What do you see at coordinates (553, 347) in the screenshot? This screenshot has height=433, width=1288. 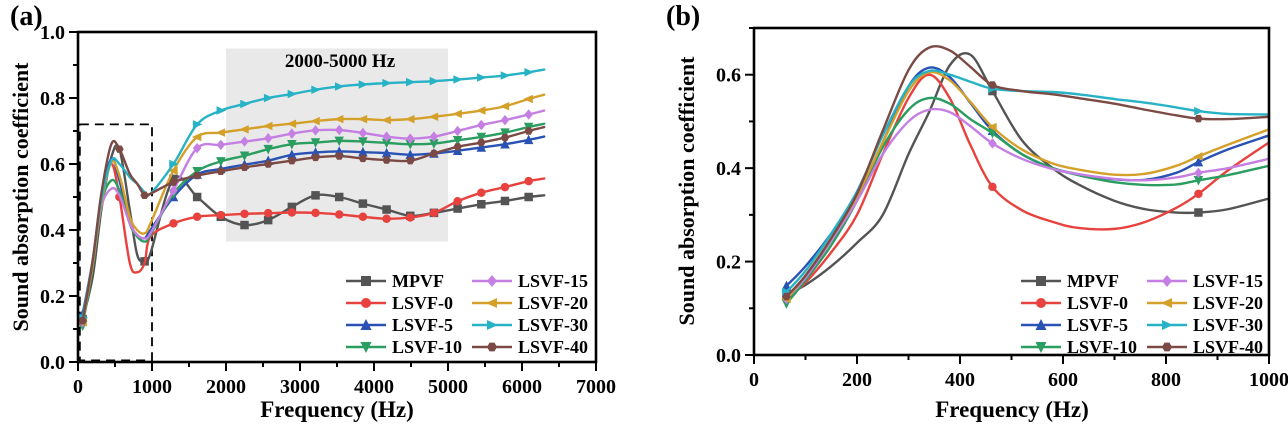 I see `legend-label-LSVF-40: LSVF-40` at bounding box center [553, 347].